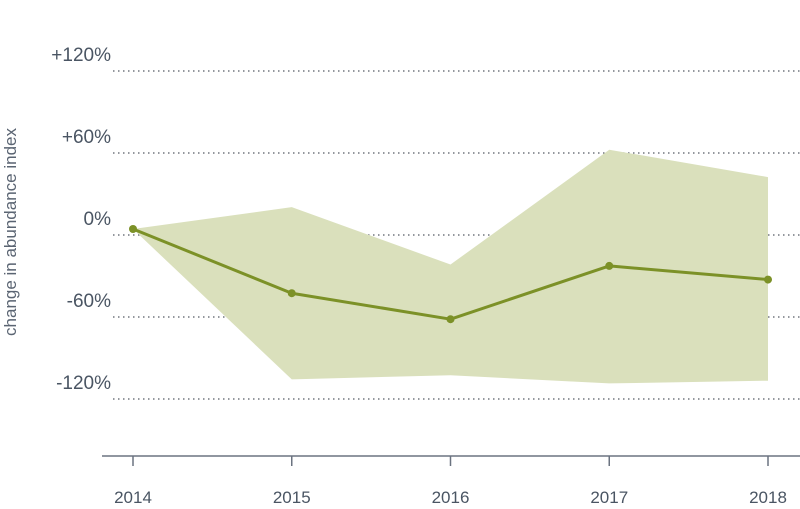 The width and height of the screenshot is (800, 509). I want to click on data-point-2015, so click(291, 293).